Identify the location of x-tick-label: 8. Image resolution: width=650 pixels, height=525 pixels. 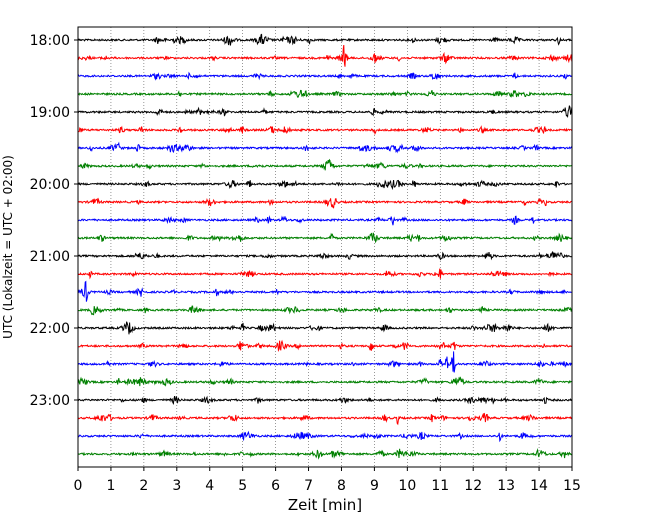
(341, 486).